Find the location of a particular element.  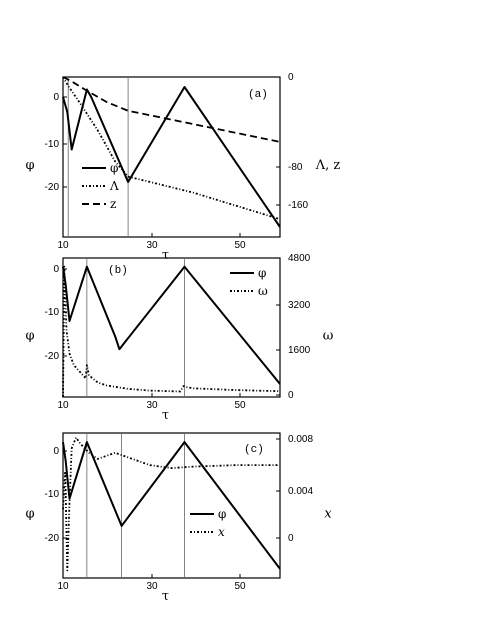

right-tick-label: 0.004 is located at coordinates (300, 491).